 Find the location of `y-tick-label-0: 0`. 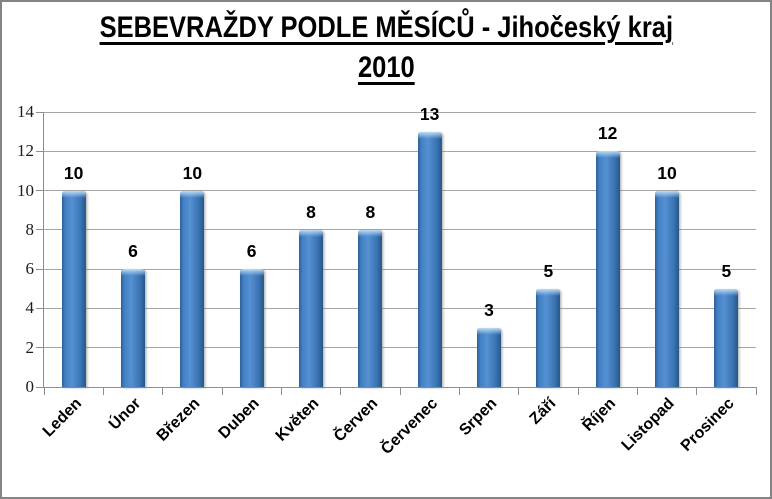

y-tick-label-0: 0 is located at coordinates (30, 386).